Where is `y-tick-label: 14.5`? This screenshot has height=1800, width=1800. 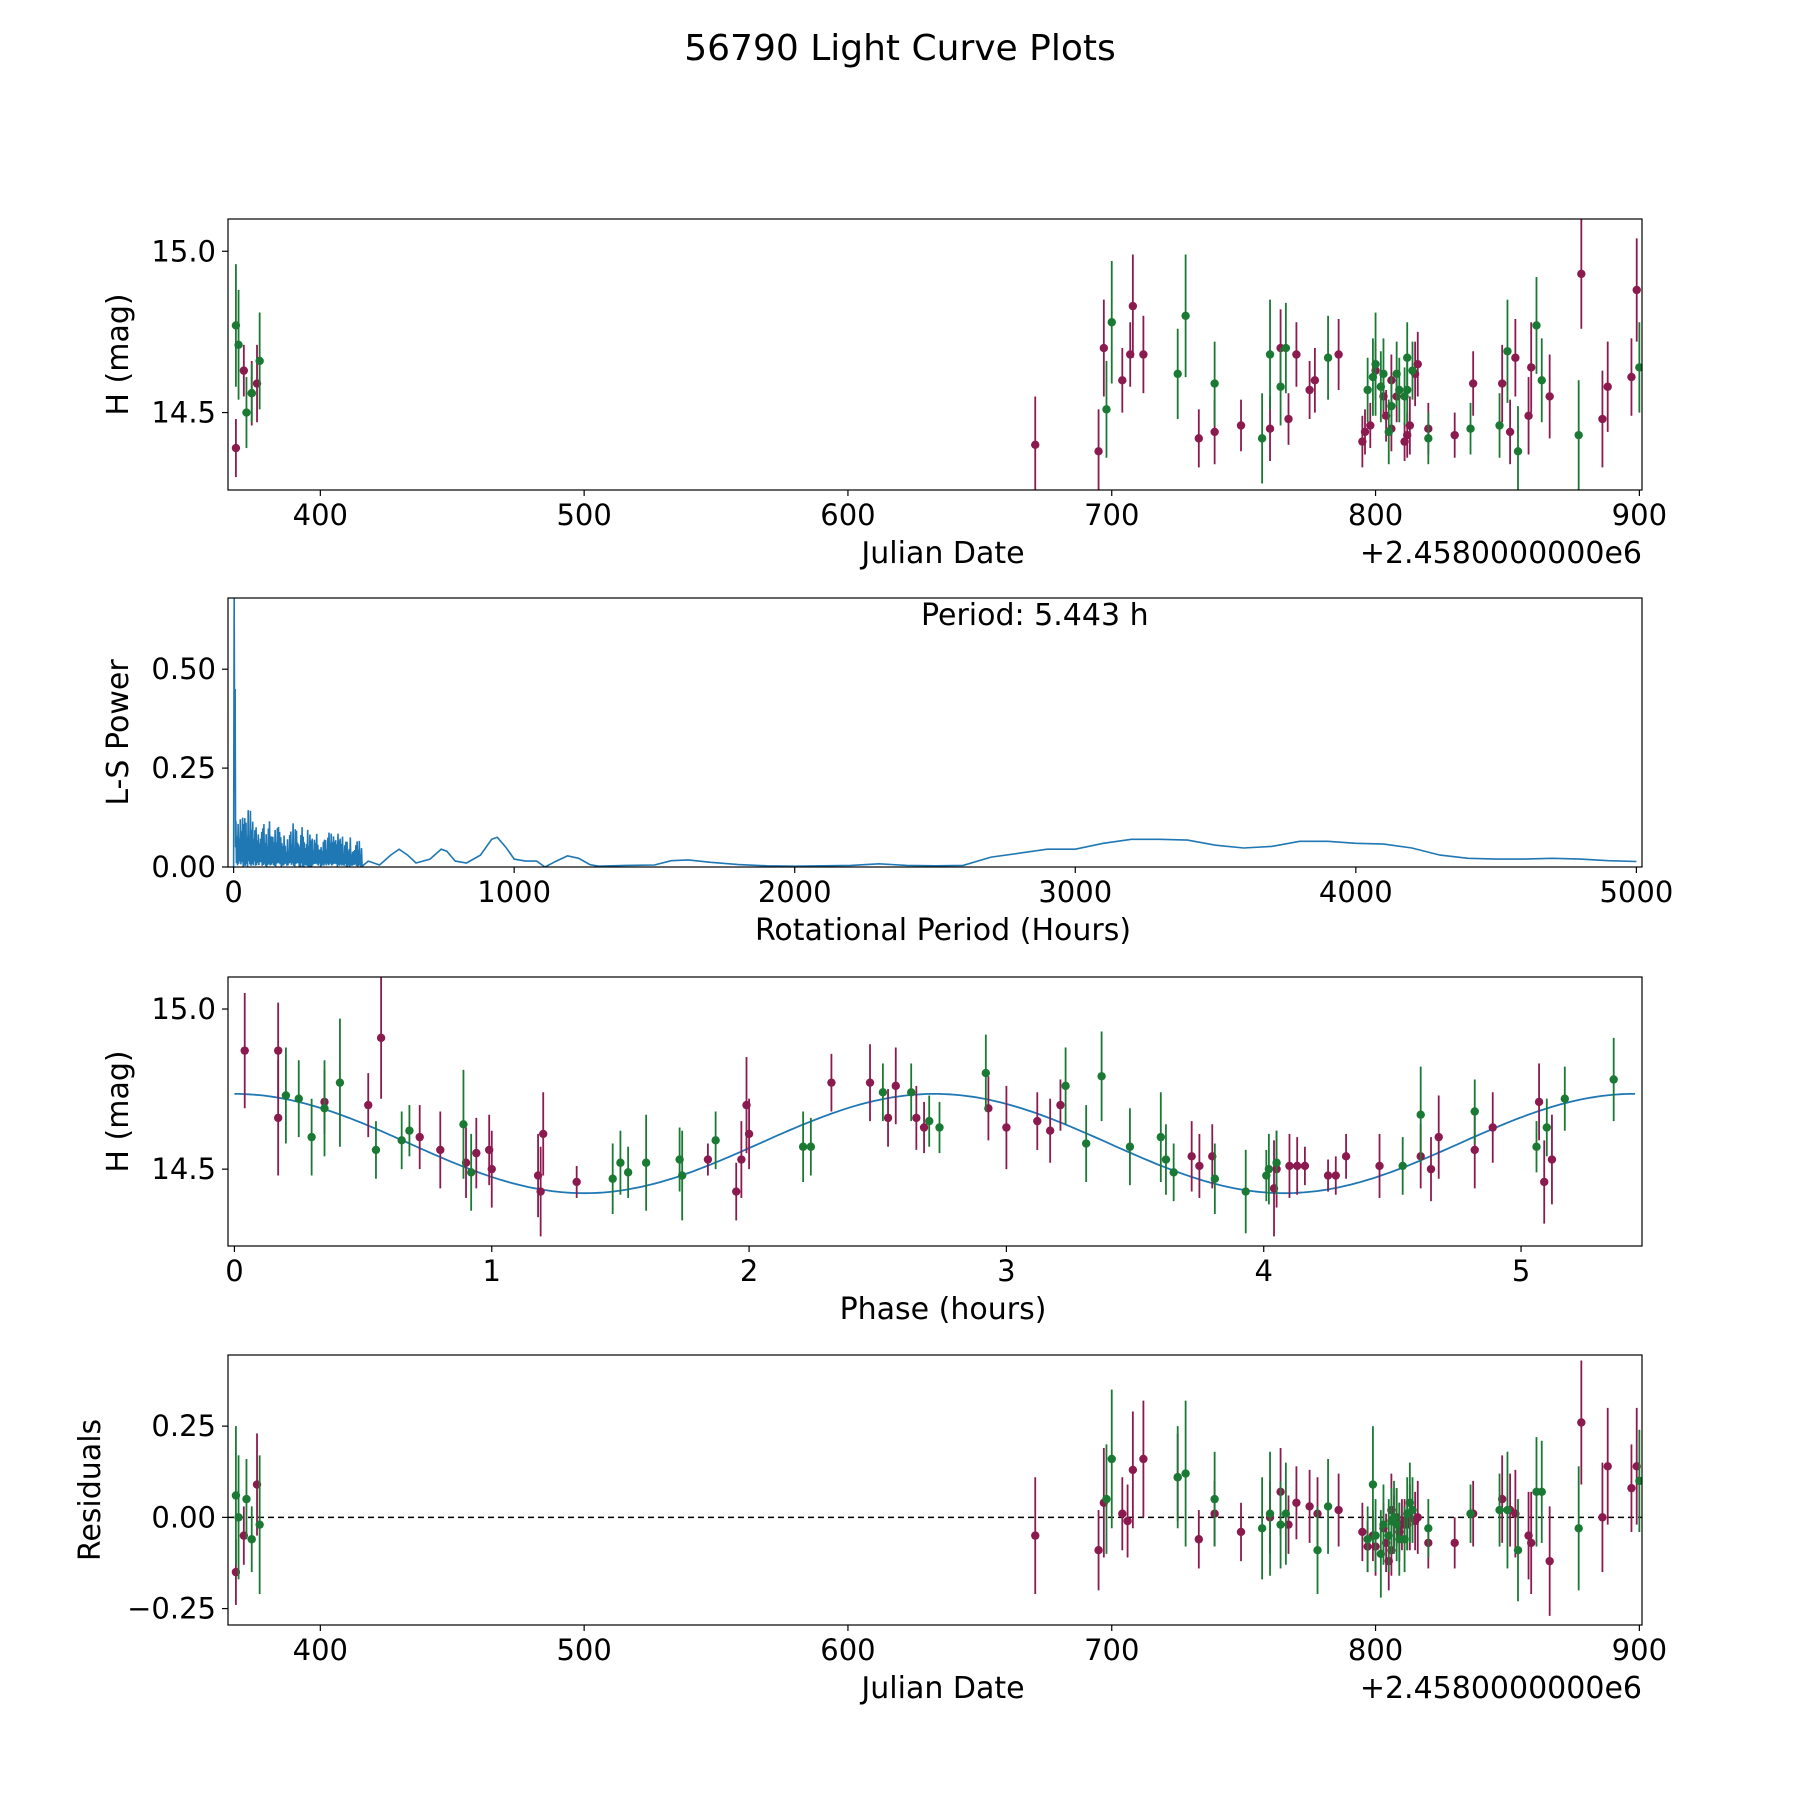
y-tick-label: 14.5 is located at coordinates (183, 1169).